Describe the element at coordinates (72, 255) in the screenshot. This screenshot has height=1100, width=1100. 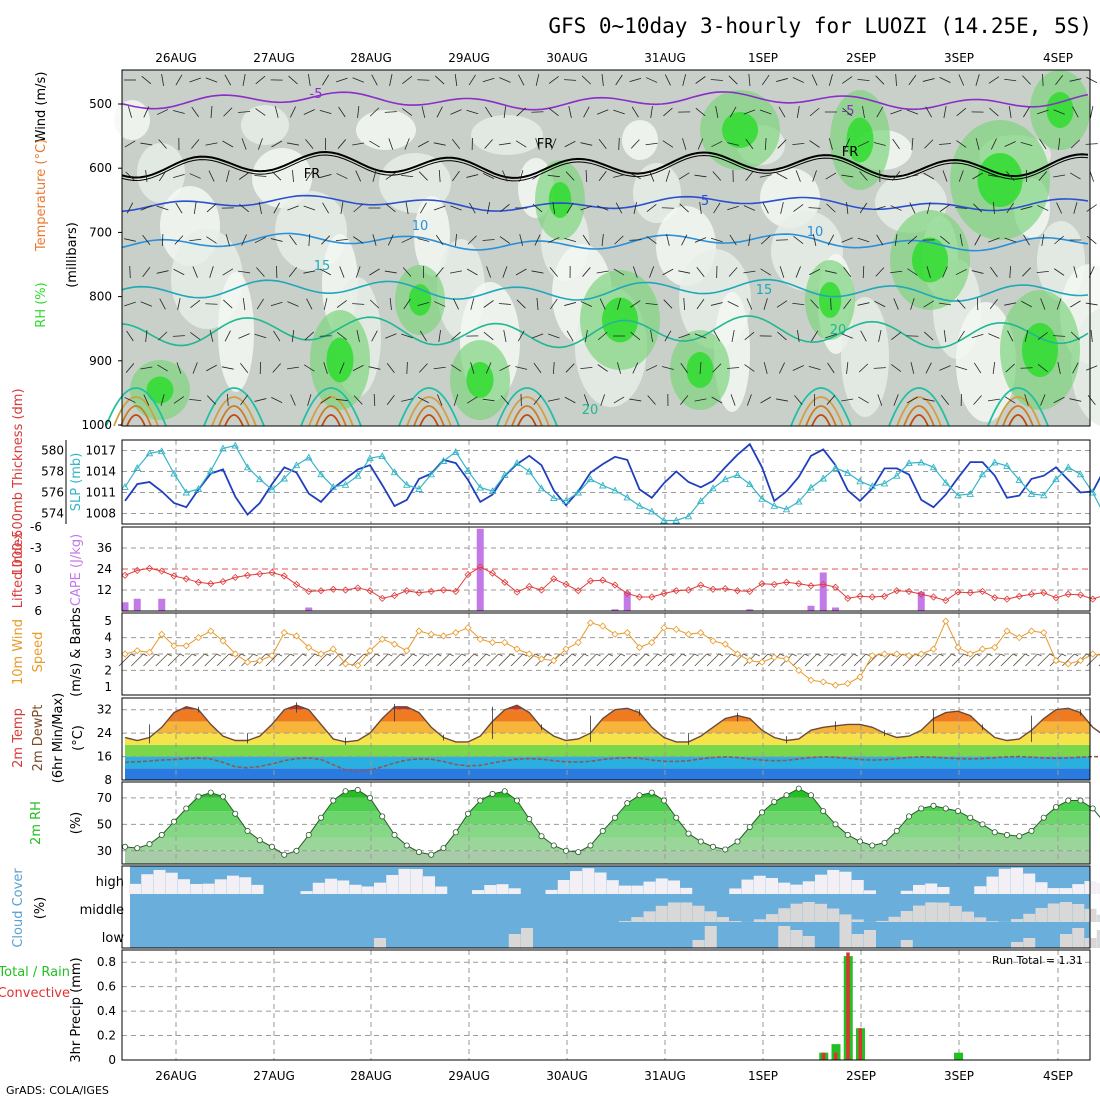
I see `axis-label-millibars: (millibars)` at that location.